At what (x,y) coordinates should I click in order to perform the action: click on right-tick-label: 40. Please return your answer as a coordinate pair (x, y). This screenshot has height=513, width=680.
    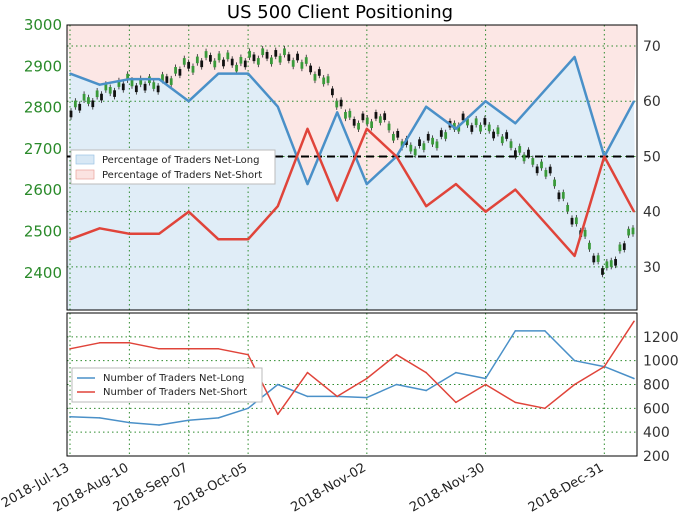
    Looking at the image, I should click on (652, 213).